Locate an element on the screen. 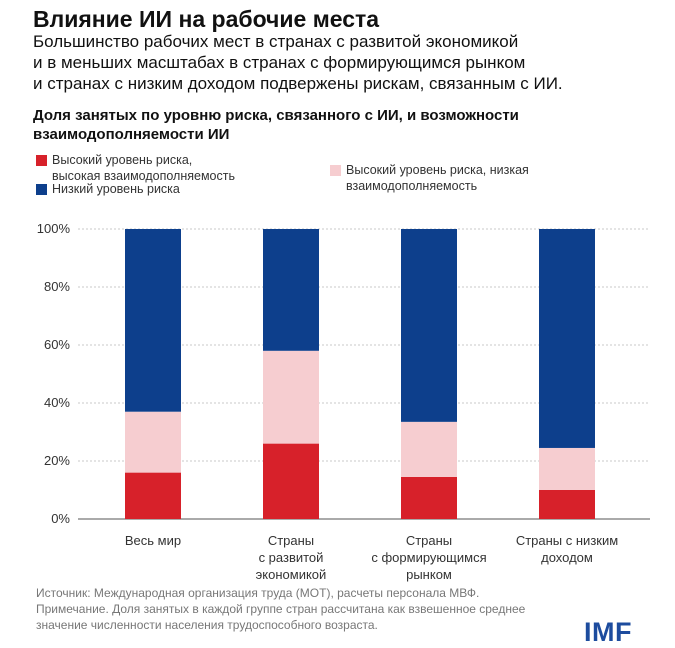 The image size is (675, 648). x-tick-label: доходом is located at coordinates (567, 557).